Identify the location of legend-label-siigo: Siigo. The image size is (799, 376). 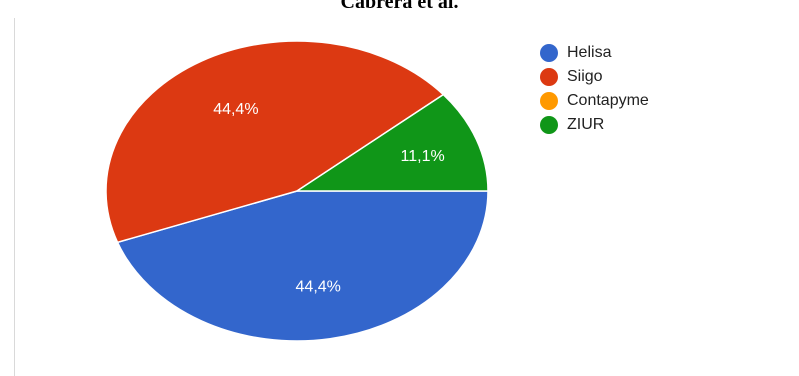
(585, 76).